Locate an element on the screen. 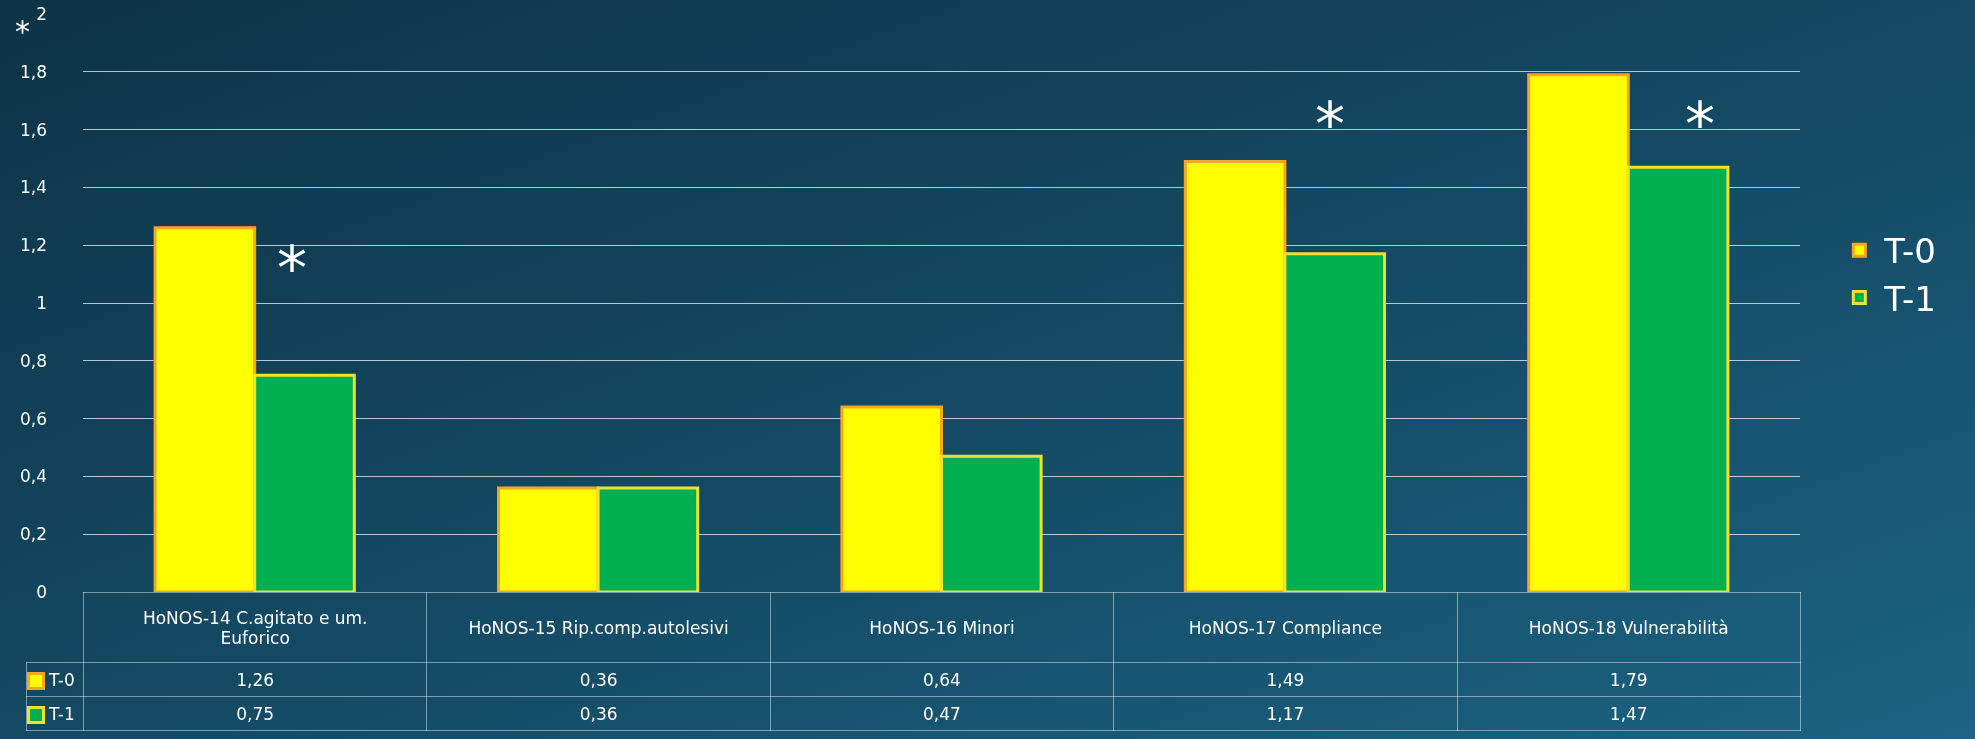 This screenshot has width=1975, height=739. y-tick-label: 0 is located at coordinates (41, 591).